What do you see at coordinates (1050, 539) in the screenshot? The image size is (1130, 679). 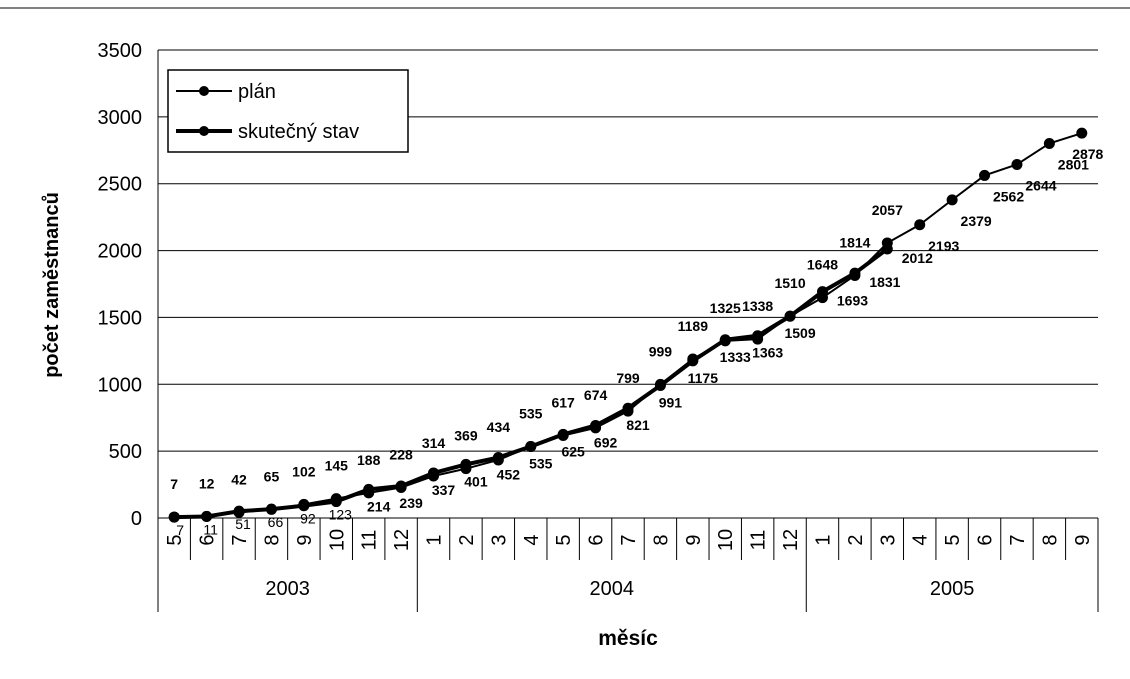 I see `x-tick-label: 8` at bounding box center [1050, 539].